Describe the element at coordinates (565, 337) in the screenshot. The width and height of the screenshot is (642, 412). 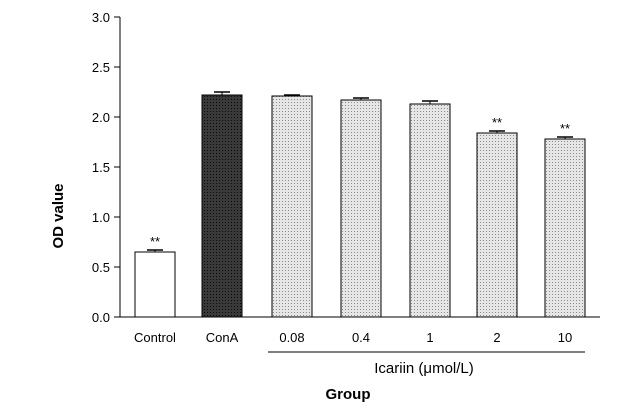
I see `x-tick-label: 10` at that location.